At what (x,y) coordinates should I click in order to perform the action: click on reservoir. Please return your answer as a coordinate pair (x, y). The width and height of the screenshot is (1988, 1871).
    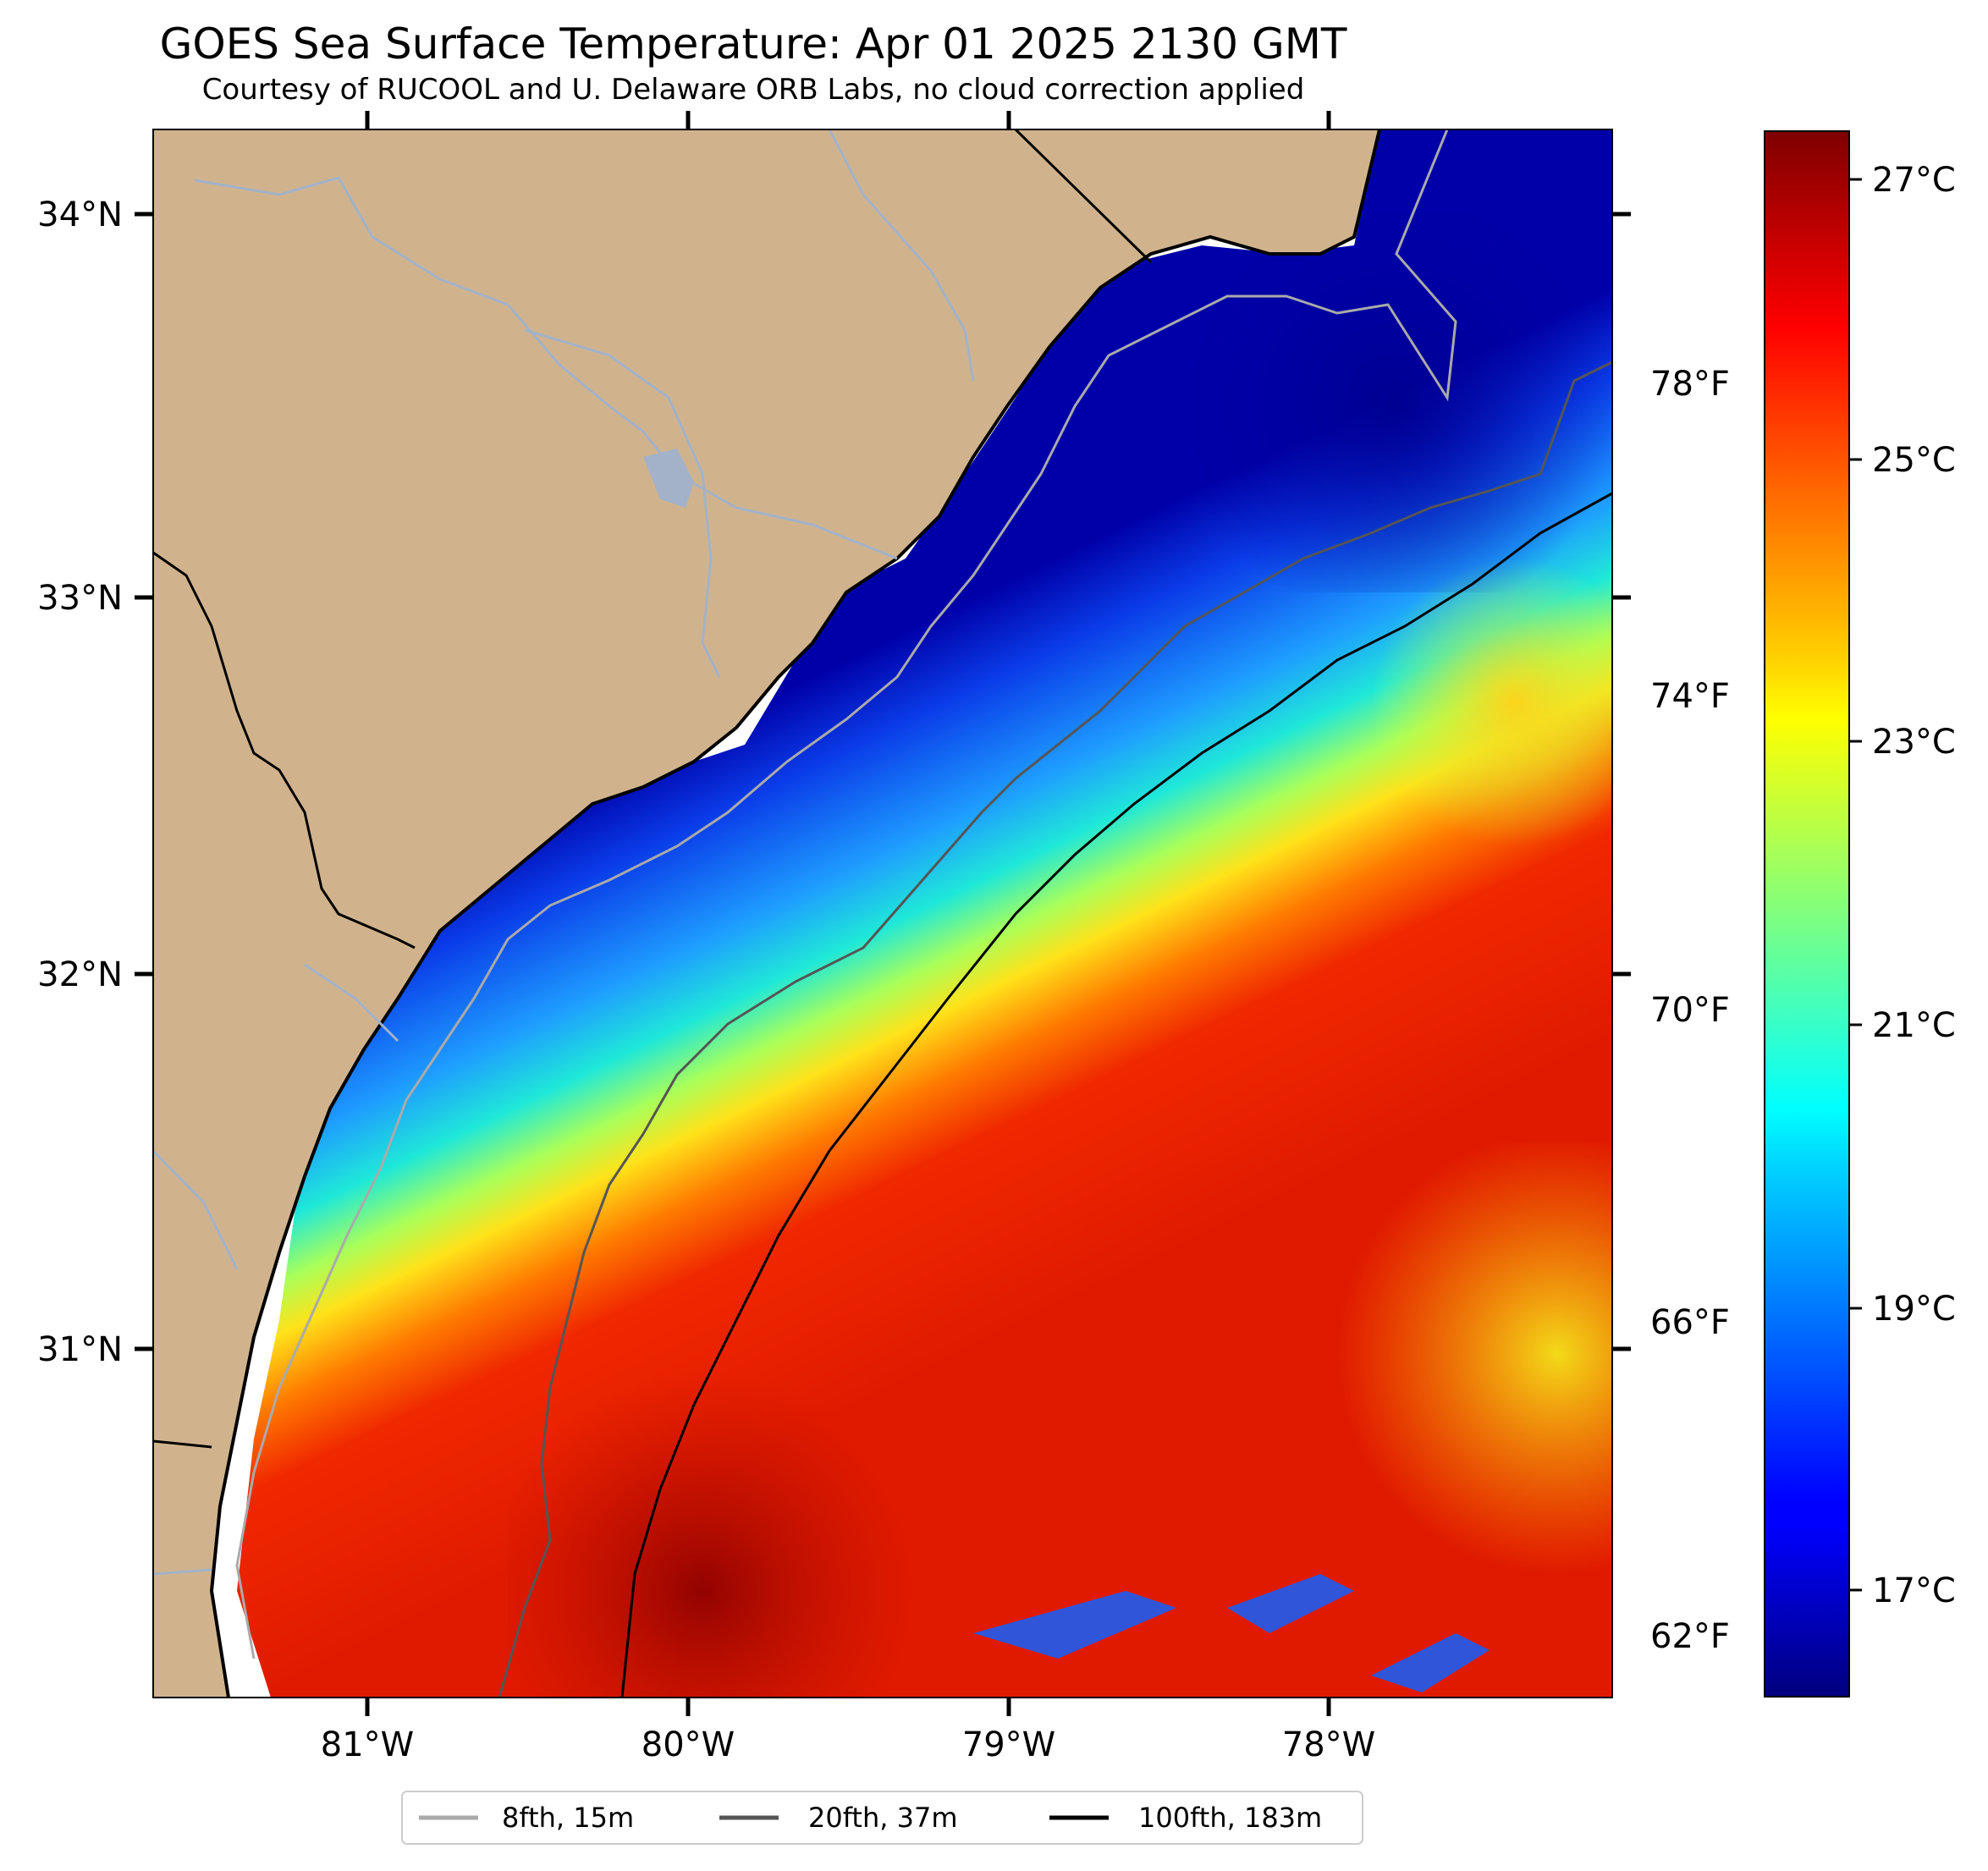
    Looking at the image, I should click on (668, 478).